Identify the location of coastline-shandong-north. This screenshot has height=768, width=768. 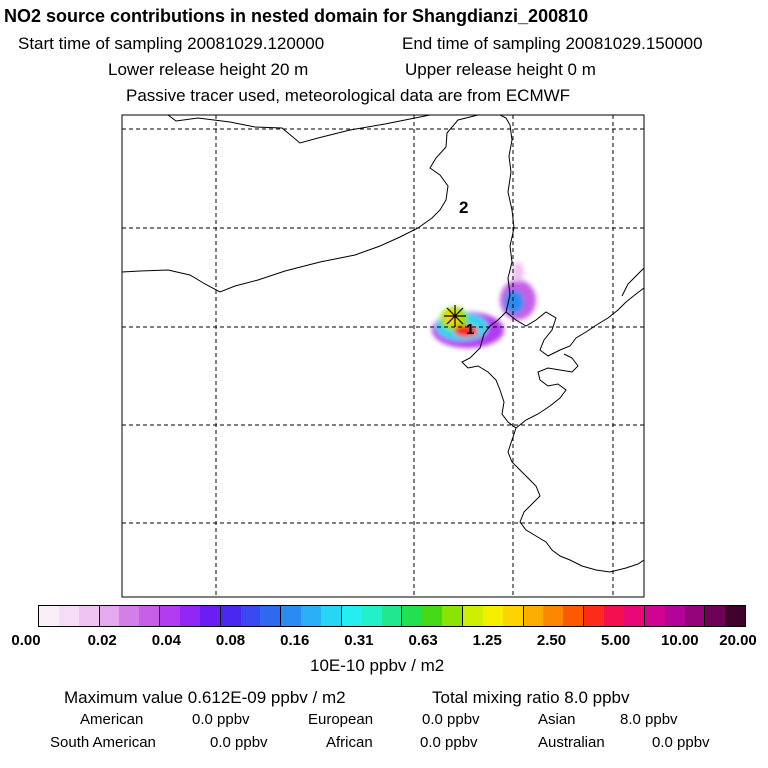
(547, 391).